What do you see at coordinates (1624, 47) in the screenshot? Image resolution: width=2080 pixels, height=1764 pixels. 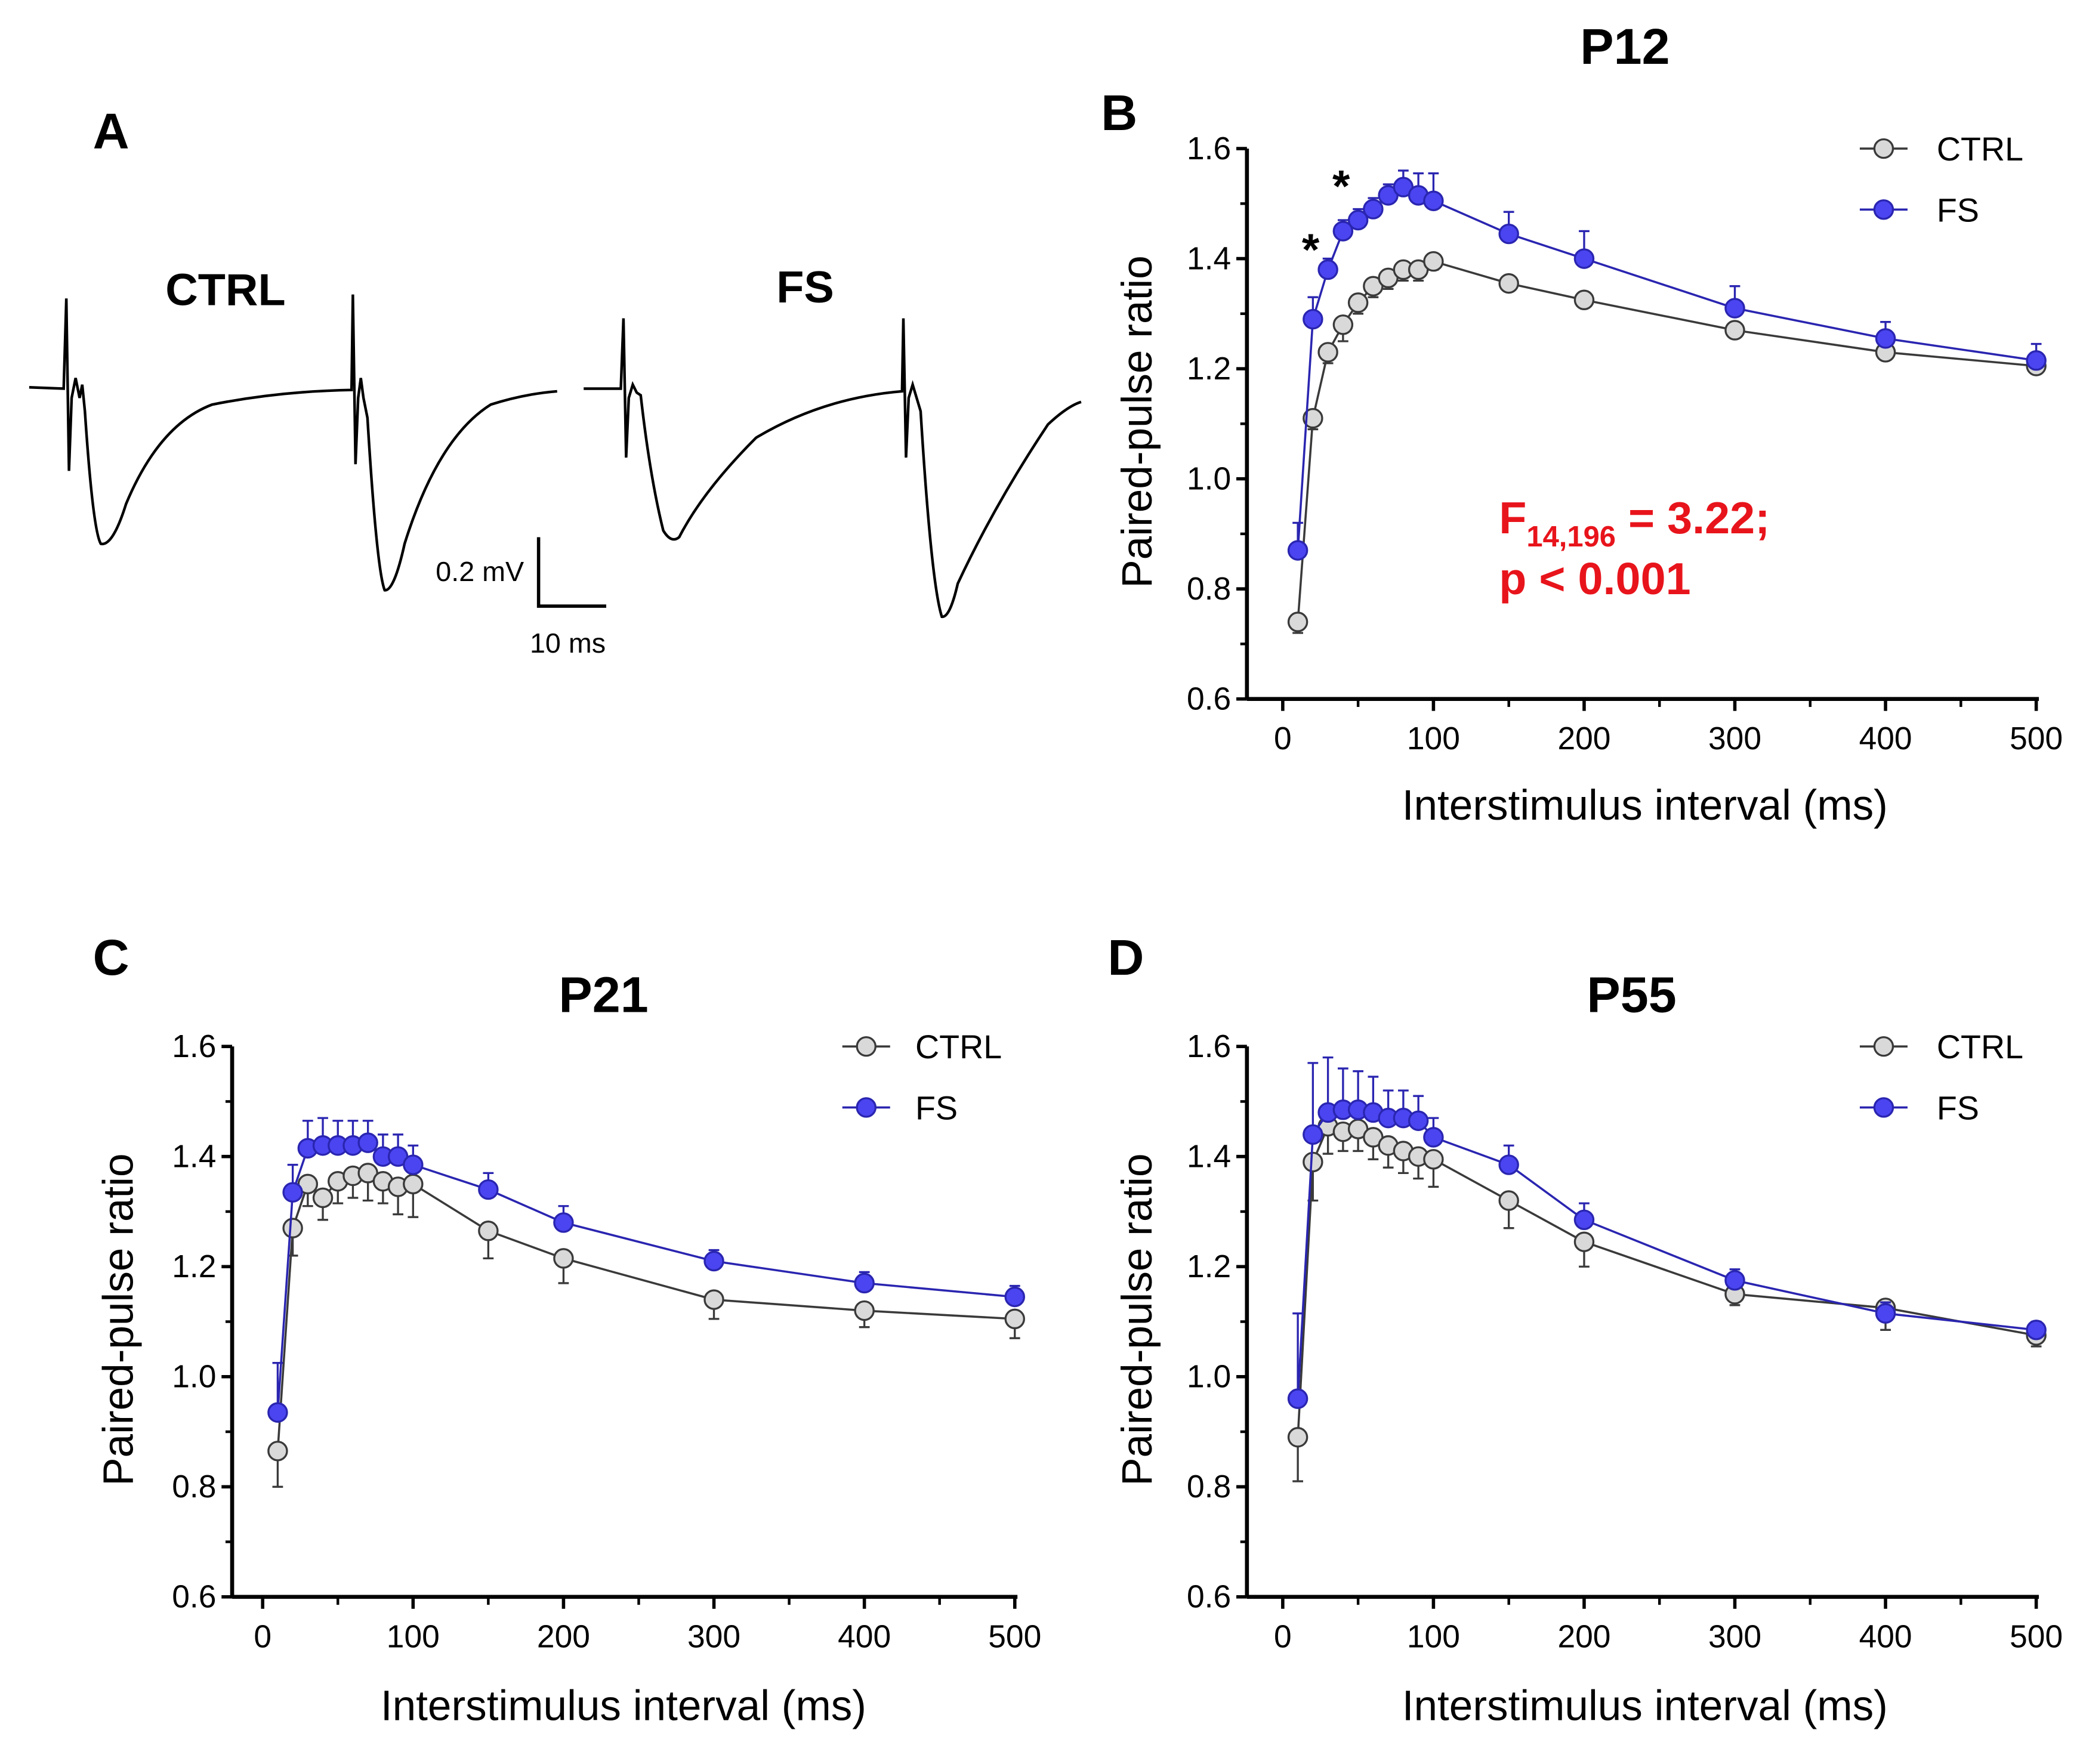 I see `chart-title: P12` at bounding box center [1624, 47].